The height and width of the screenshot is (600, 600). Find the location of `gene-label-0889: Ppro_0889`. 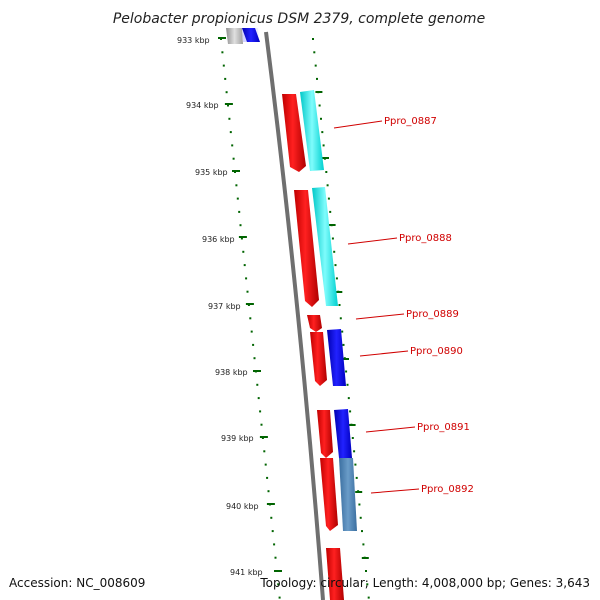

gene-label-0889: Ppro_0889 is located at coordinates (432, 314).